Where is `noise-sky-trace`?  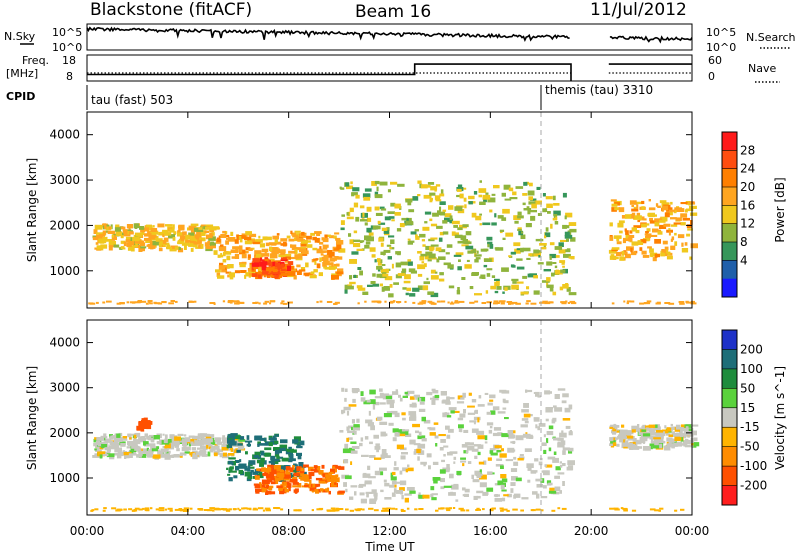 noise-sky-trace is located at coordinates (389, 35).